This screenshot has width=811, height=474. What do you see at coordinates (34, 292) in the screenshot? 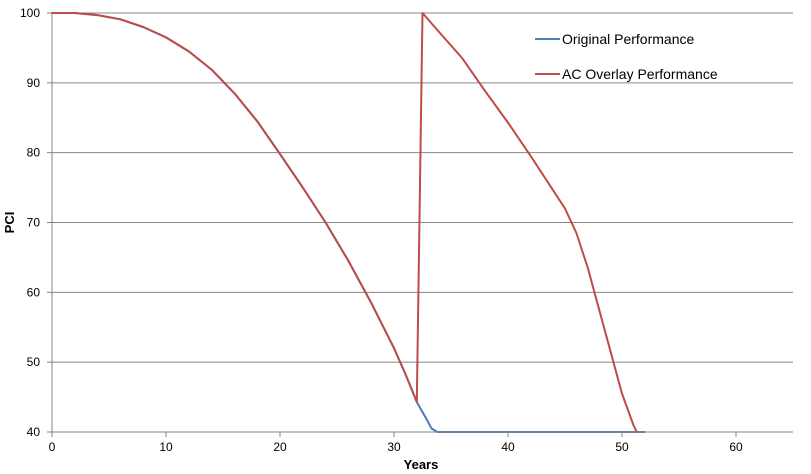
I see `y-tick-label: 60` at bounding box center [34, 292].